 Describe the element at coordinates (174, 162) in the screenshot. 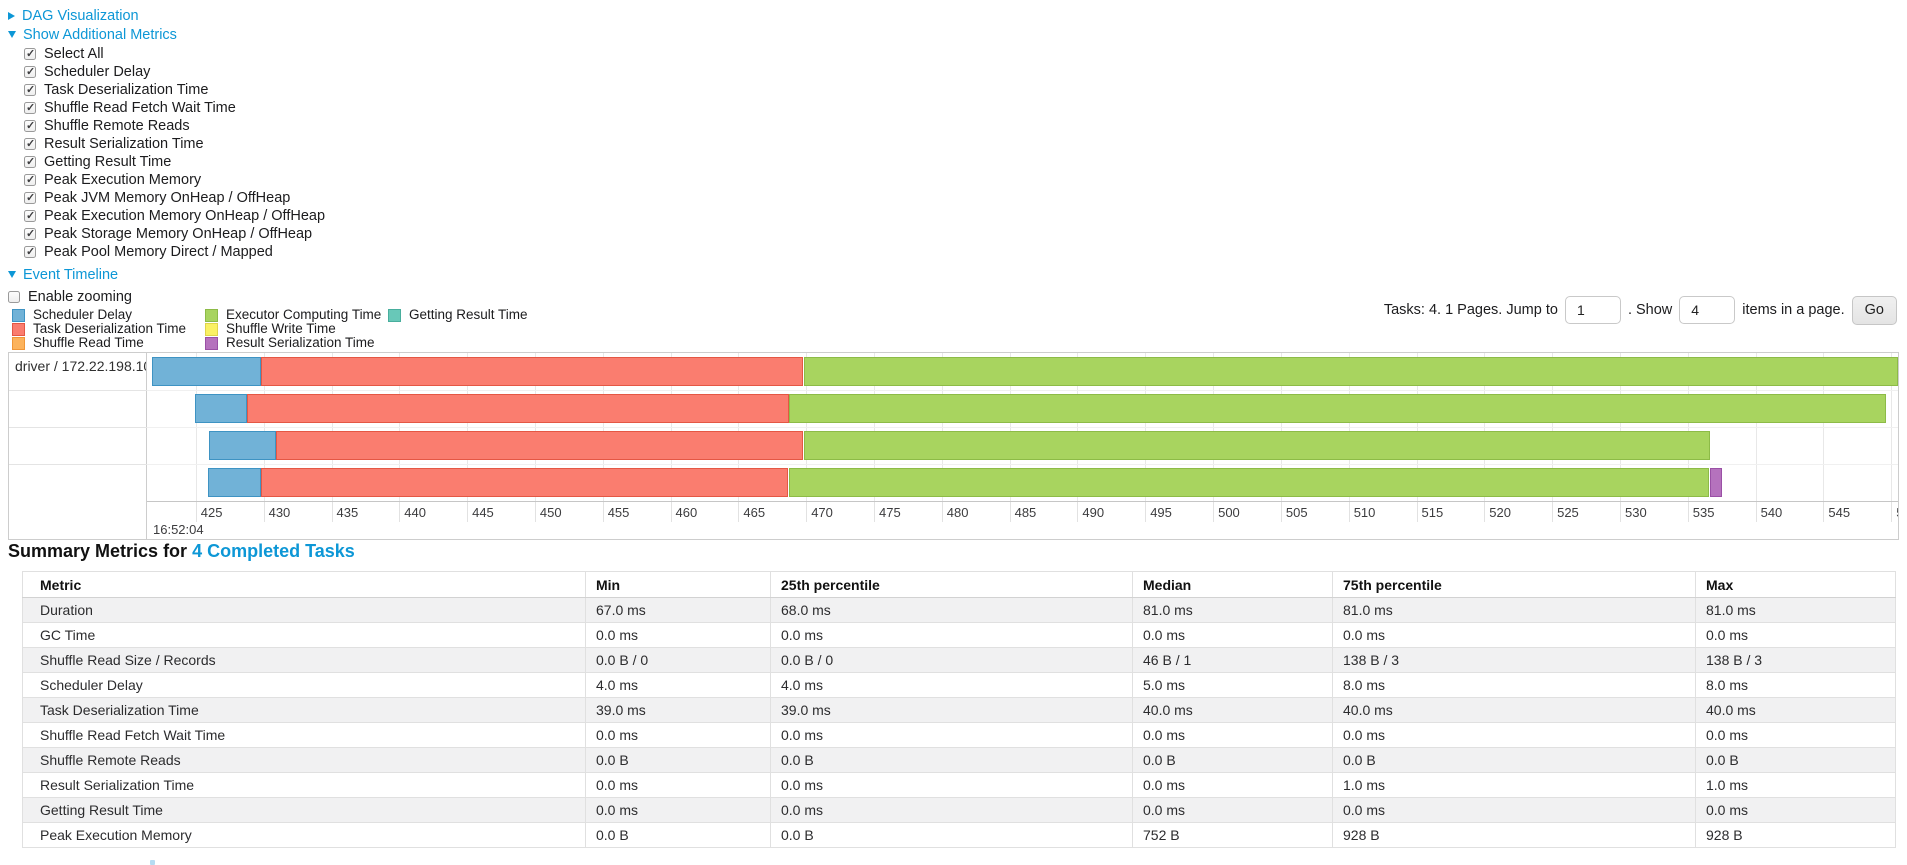

I see `metric-checkbox-row: Getting Result Time` at that location.